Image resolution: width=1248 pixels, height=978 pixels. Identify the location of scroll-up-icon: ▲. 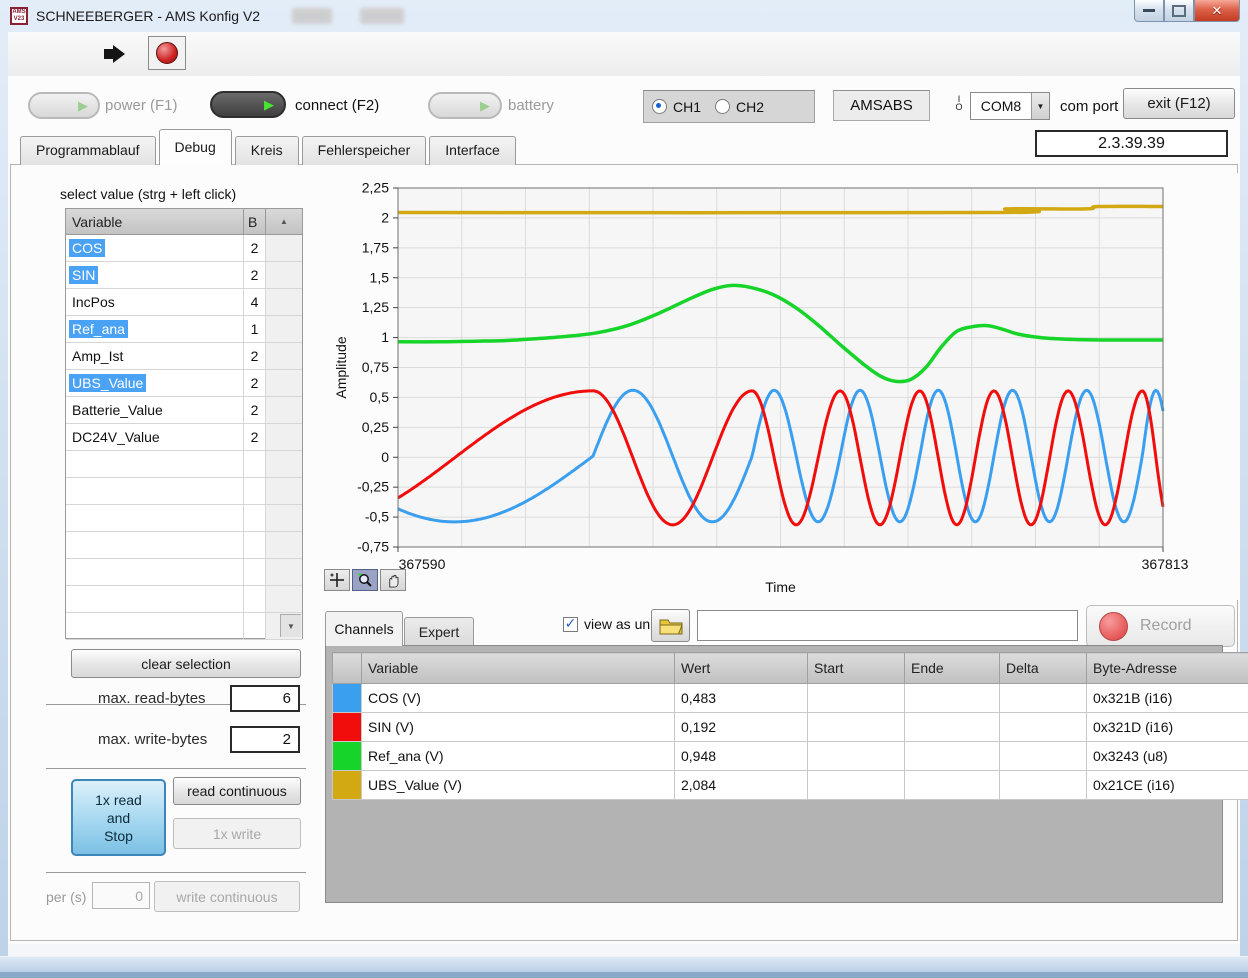
(284, 221).